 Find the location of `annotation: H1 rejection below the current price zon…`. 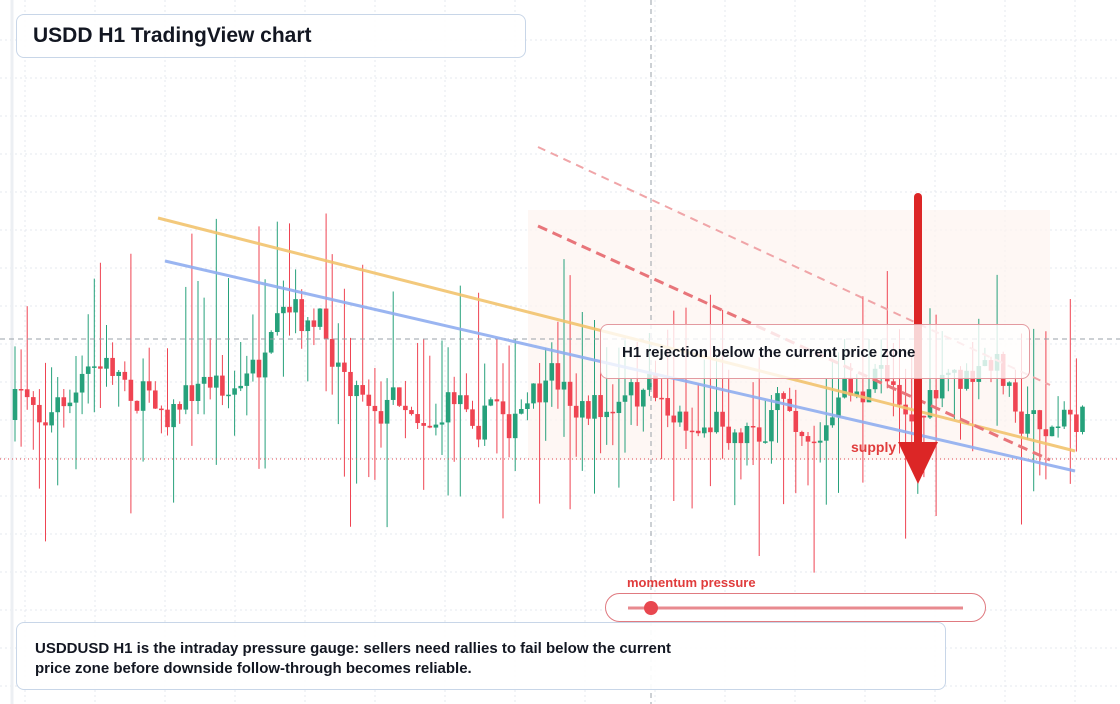

annotation: H1 rejection below the current price zon… is located at coordinates (769, 352).